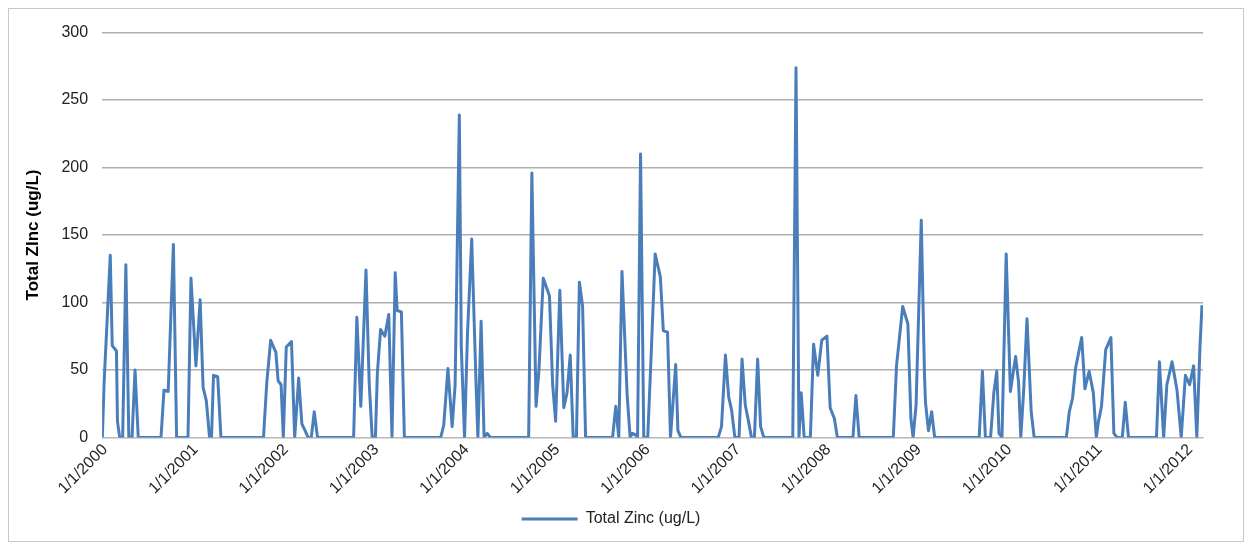 The image size is (1252, 550). What do you see at coordinates (84, 436) in the screenshot?
I see `y-tick-label: 0` at bounding box center [84, 436].